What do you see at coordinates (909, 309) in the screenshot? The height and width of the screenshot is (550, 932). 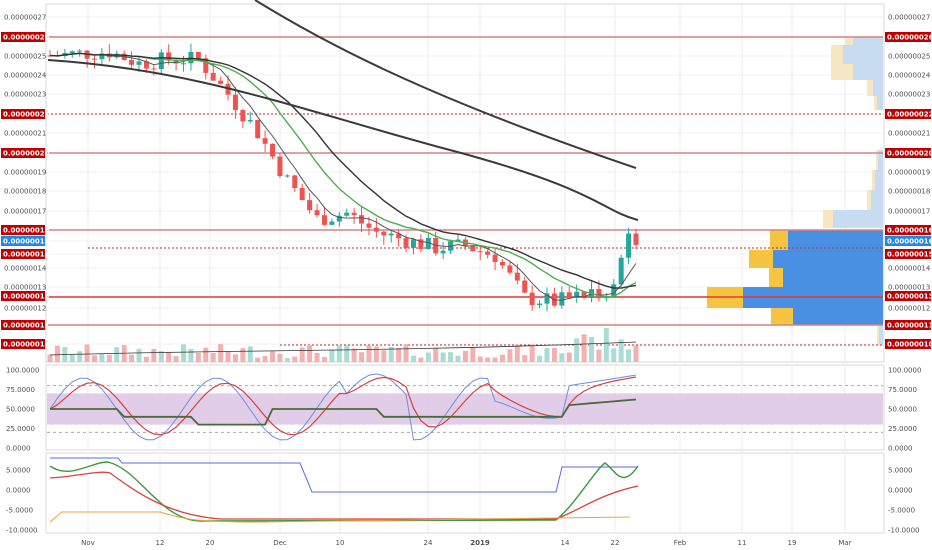 I see `price-tick-right-17: 0.00000012` at bounding box center [909, 309].